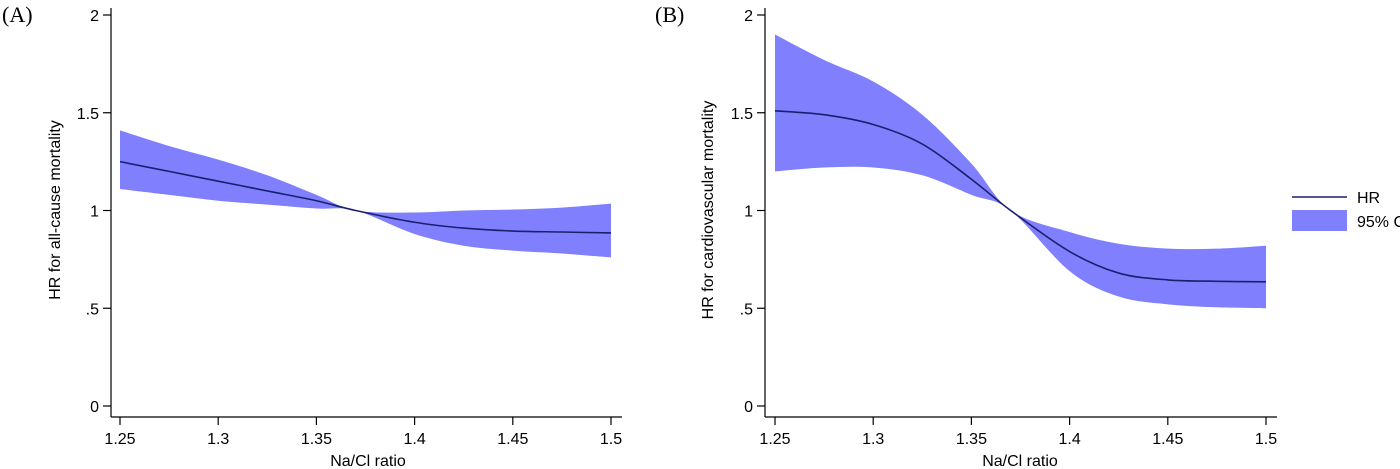 Image resolution: width=1400 pixels, height=469 pixels. Describe the element at coordinates (1368, 198) in the screenshot. I see `legend-hr-label: HR` at that location.